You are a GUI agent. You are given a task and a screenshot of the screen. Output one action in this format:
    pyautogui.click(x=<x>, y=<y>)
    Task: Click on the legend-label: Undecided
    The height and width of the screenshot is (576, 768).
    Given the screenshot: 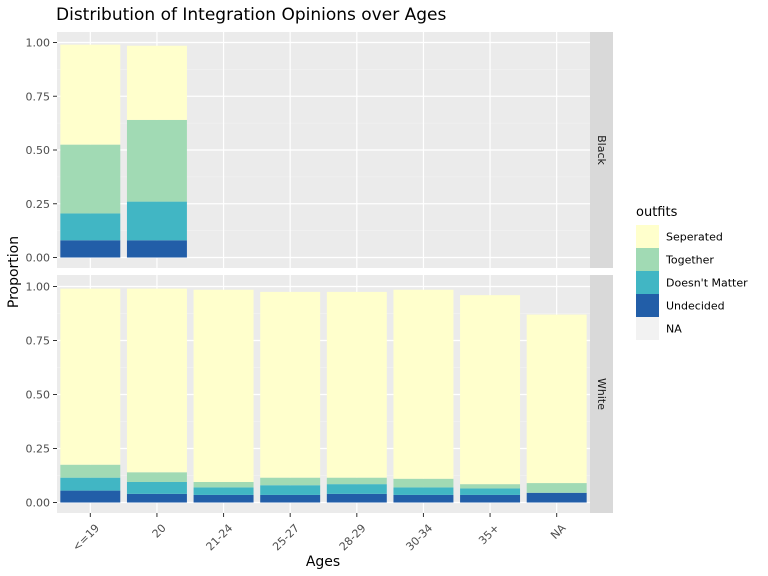 What is the action you would take?
    pyautogui.click(x=695, y=306)
    